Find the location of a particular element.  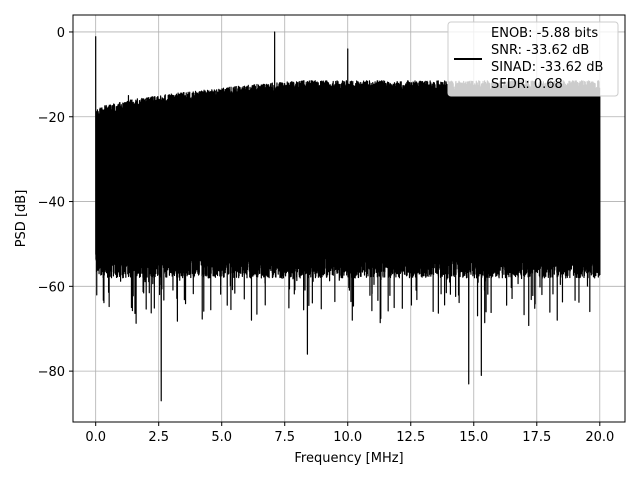

x-tick-label: 20.0 is located at coordinates (599, 437).